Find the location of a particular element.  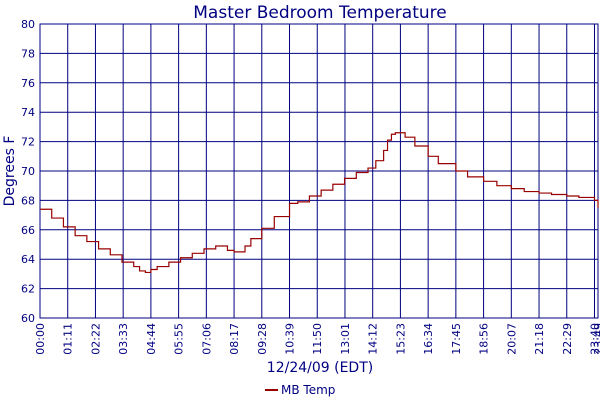

y-tick-label: 70 is located at coordinates (28, 171).